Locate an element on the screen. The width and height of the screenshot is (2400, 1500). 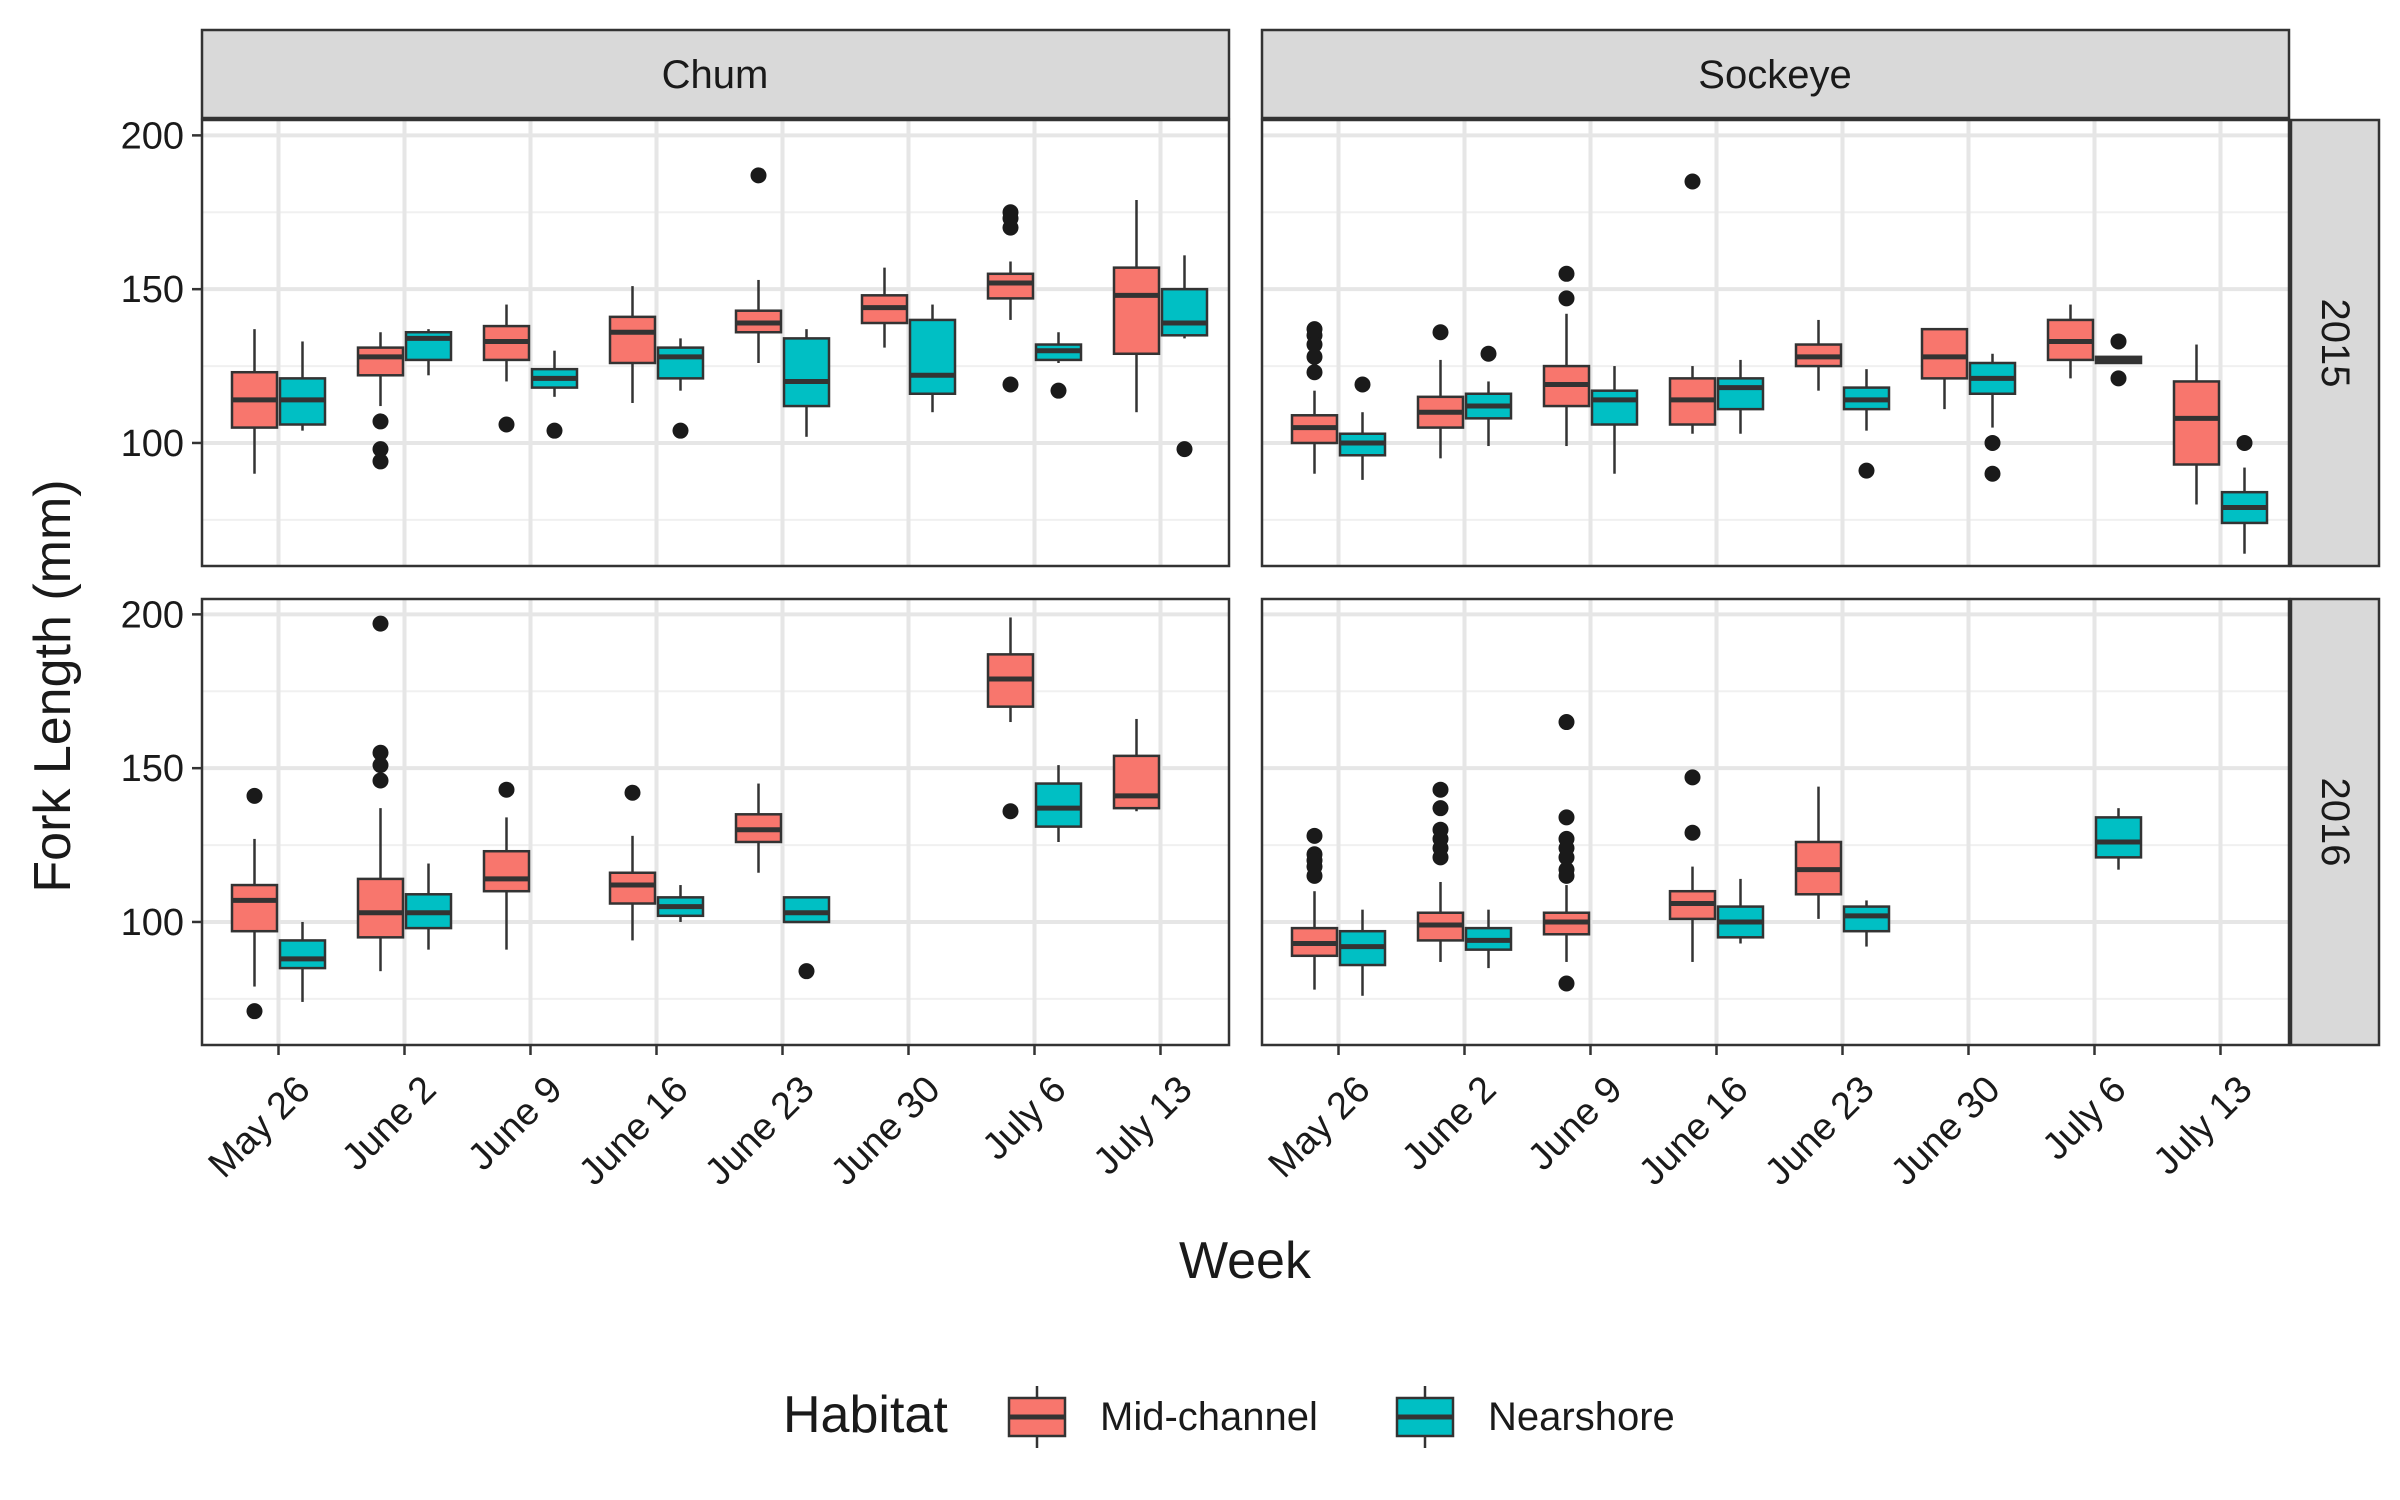
legend-label-nearshore: Nearshore is located at coordinates (1581, 1417).